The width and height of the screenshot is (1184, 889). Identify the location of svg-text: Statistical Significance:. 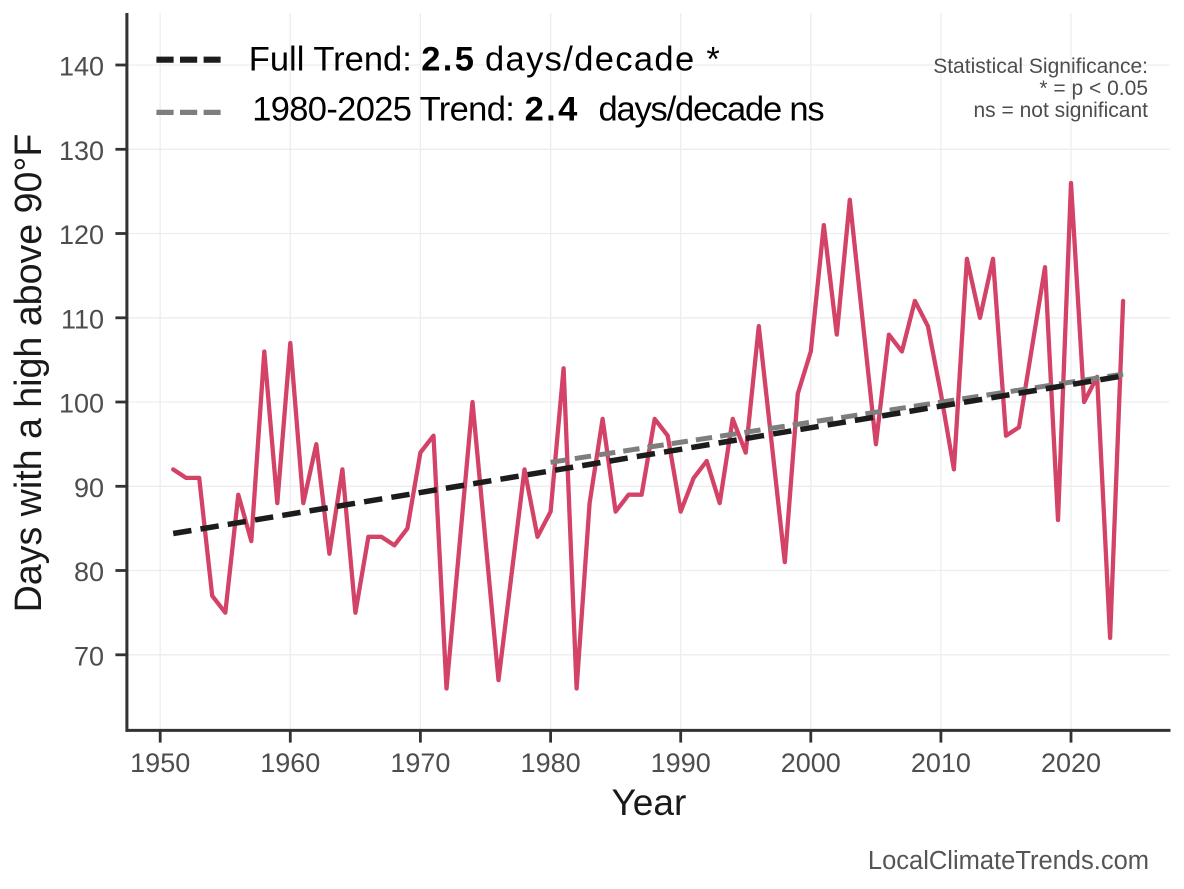
(1040, 66).